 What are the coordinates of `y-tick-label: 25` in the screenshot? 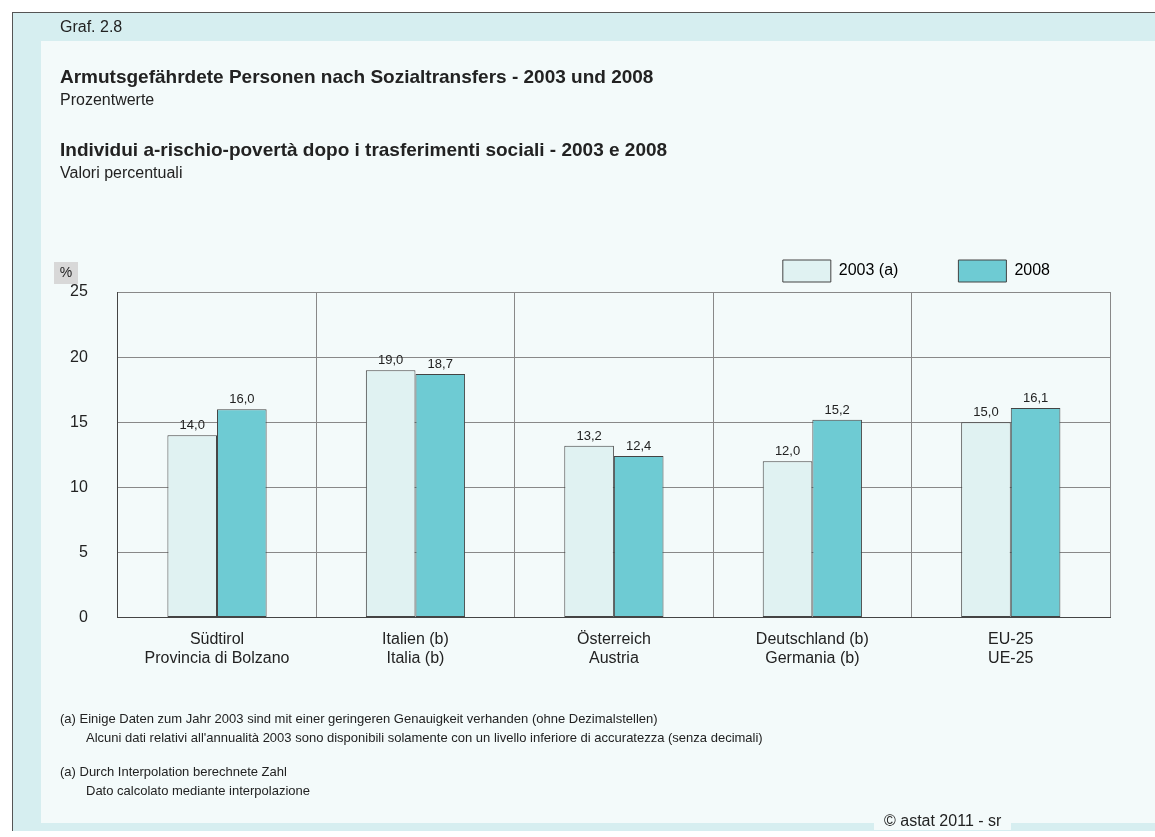 It's located at (79, 291).